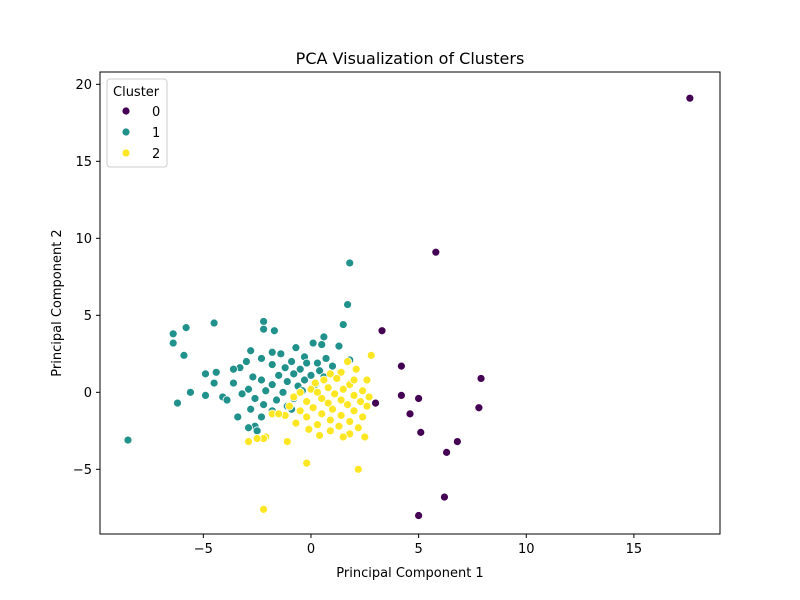  What do you see at coordinates (156, 133) in the screenshot?
I see `legend-label: 1` at bounding box center [156, 133].